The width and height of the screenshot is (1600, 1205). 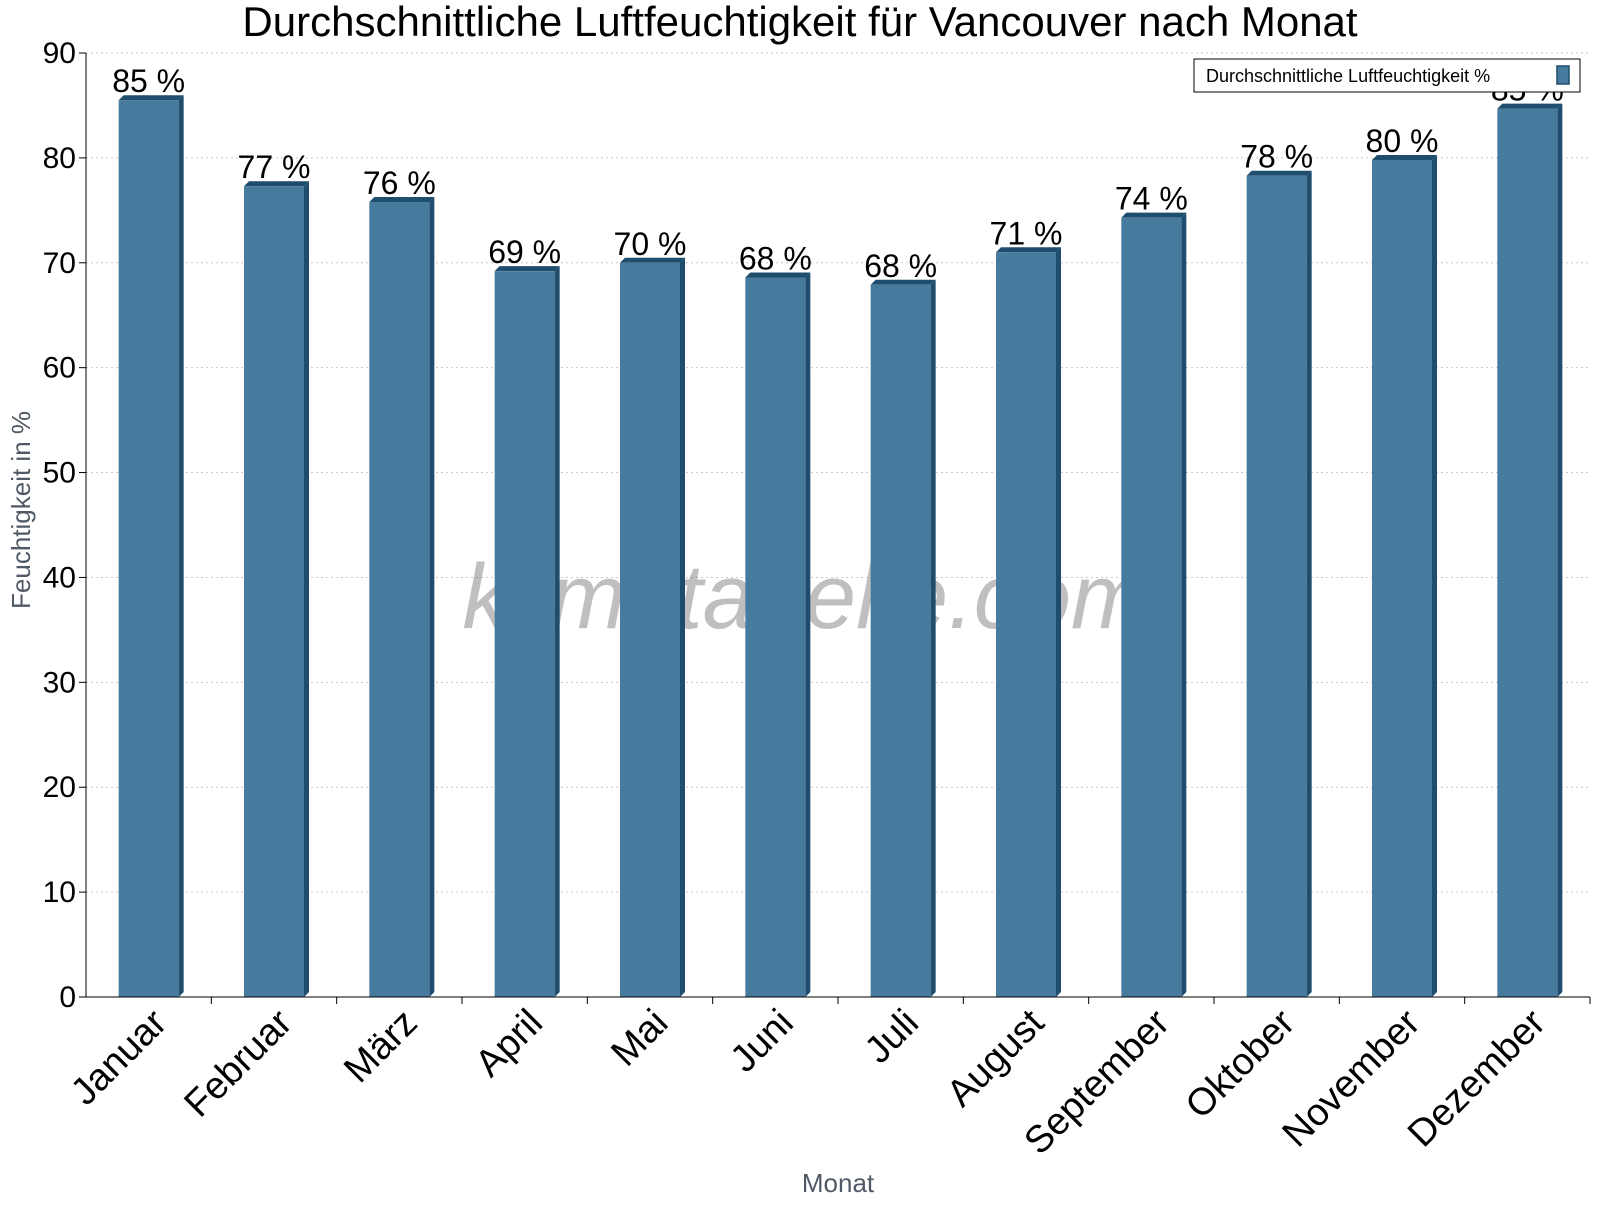 I want to click on y-tick-label: 30, so click(x=59, y=682).